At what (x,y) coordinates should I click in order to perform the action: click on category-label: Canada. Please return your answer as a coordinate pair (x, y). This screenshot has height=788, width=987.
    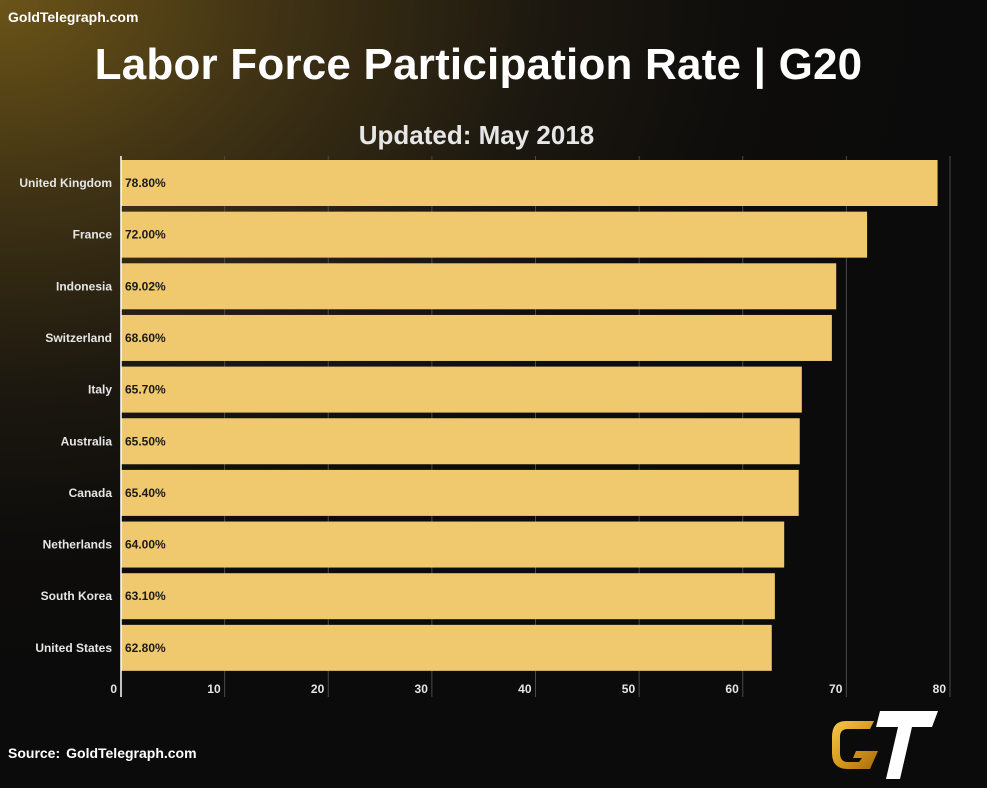
    Looking at the image, I should click on (91, 493).